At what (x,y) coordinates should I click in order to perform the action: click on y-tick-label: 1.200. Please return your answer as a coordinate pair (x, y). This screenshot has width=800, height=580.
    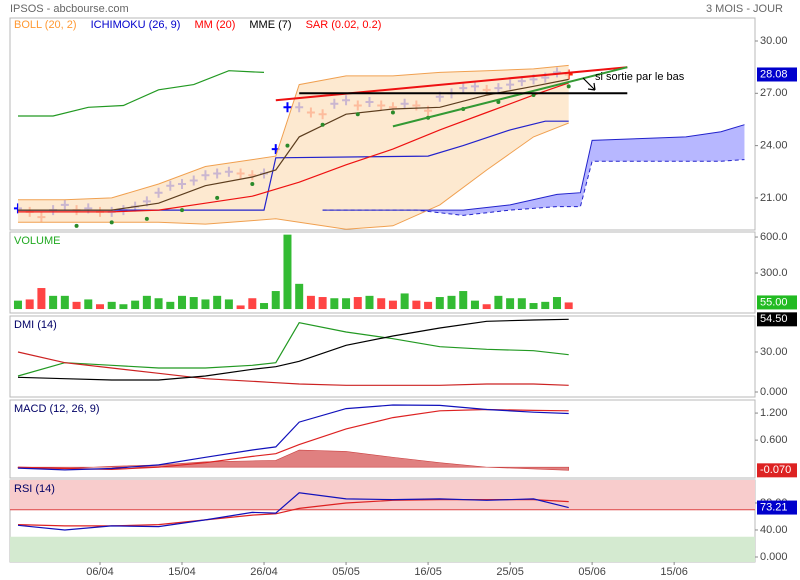
    Looking at the image, I should click on (774, 413).